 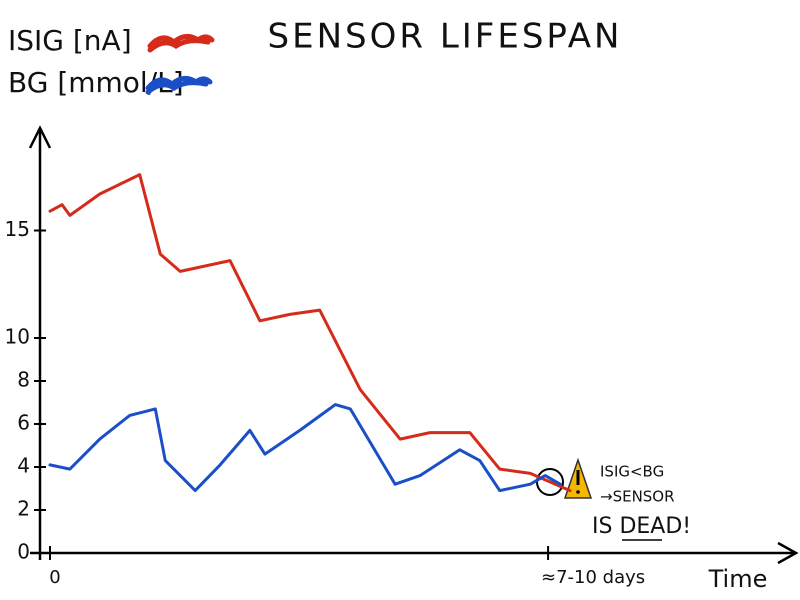 What do you see at coordinates (578, 492) in the screenshot?
I see `warning-dot` at bounding box center [578, 492].